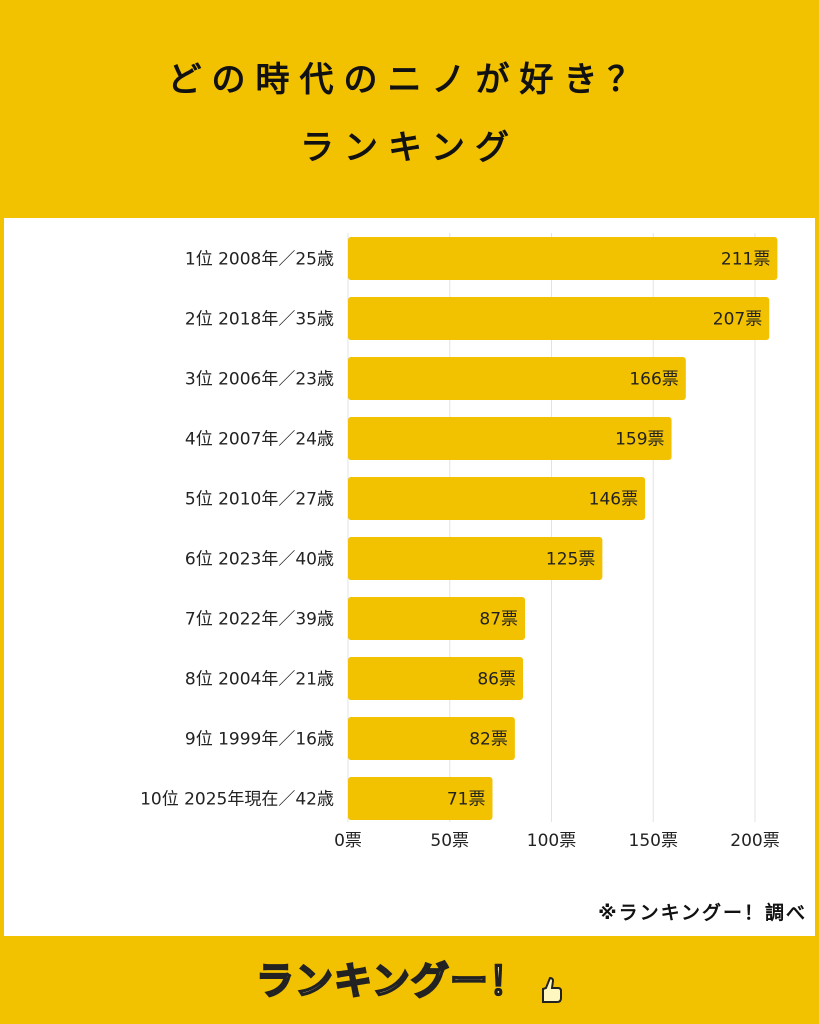 This screenshot has height=1024, width=819. I want to click on data-label: 166票, so click(653, 380).